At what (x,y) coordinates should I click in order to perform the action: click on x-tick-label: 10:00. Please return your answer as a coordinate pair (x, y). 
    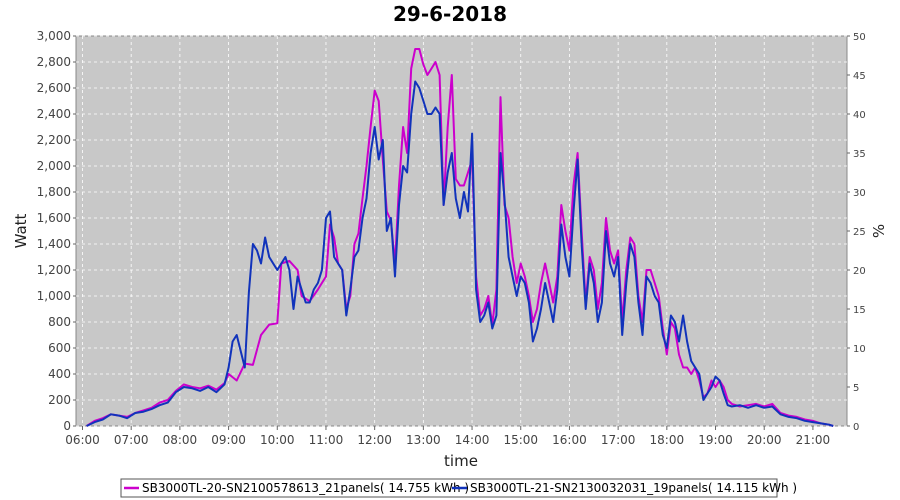
    Looking at the image, I should click on (277, 440).